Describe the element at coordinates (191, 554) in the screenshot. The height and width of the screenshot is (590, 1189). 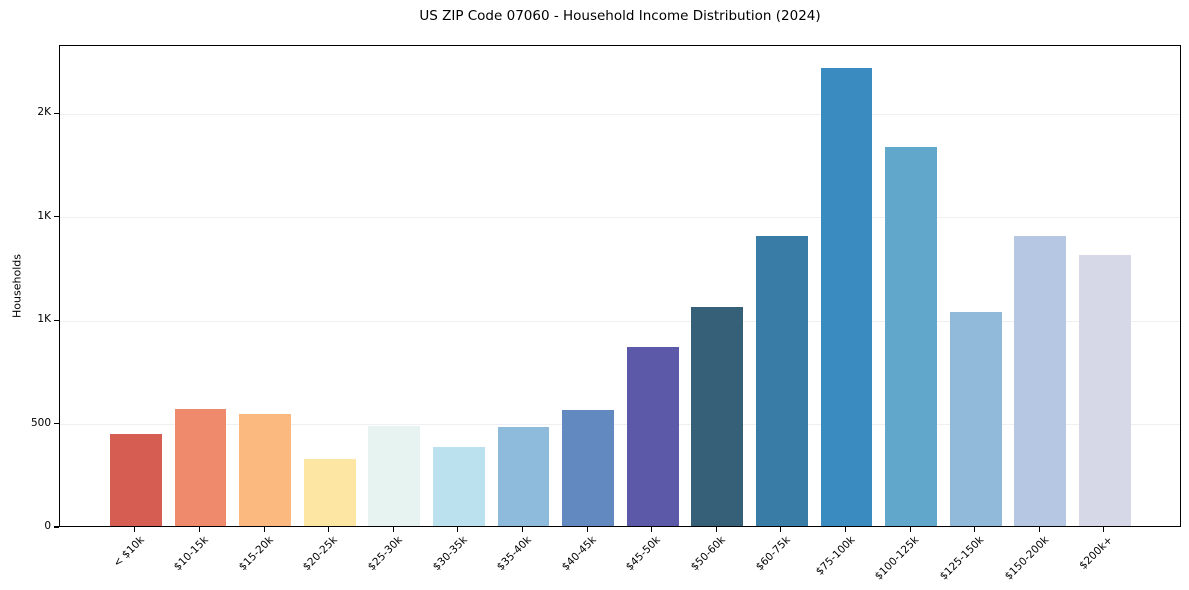
I see `x-tick-label: $10-15k` at that location.